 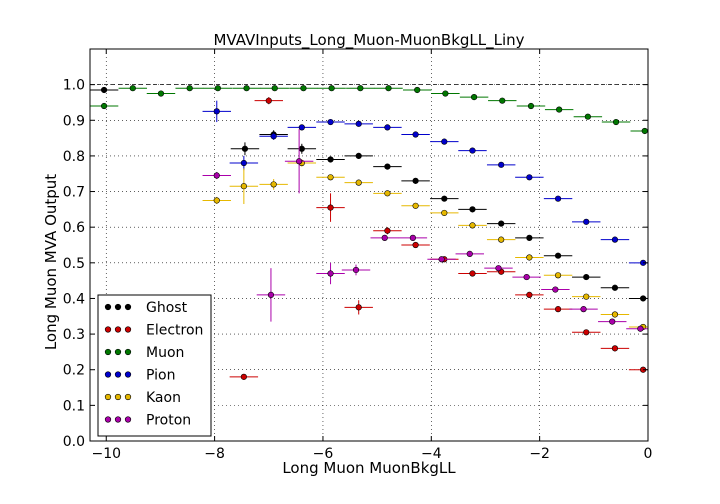 What do you see at coordinates (74, 121) in the screenshot?
I see `y-tick-label: 0.9` at bounding box center [74, 121].